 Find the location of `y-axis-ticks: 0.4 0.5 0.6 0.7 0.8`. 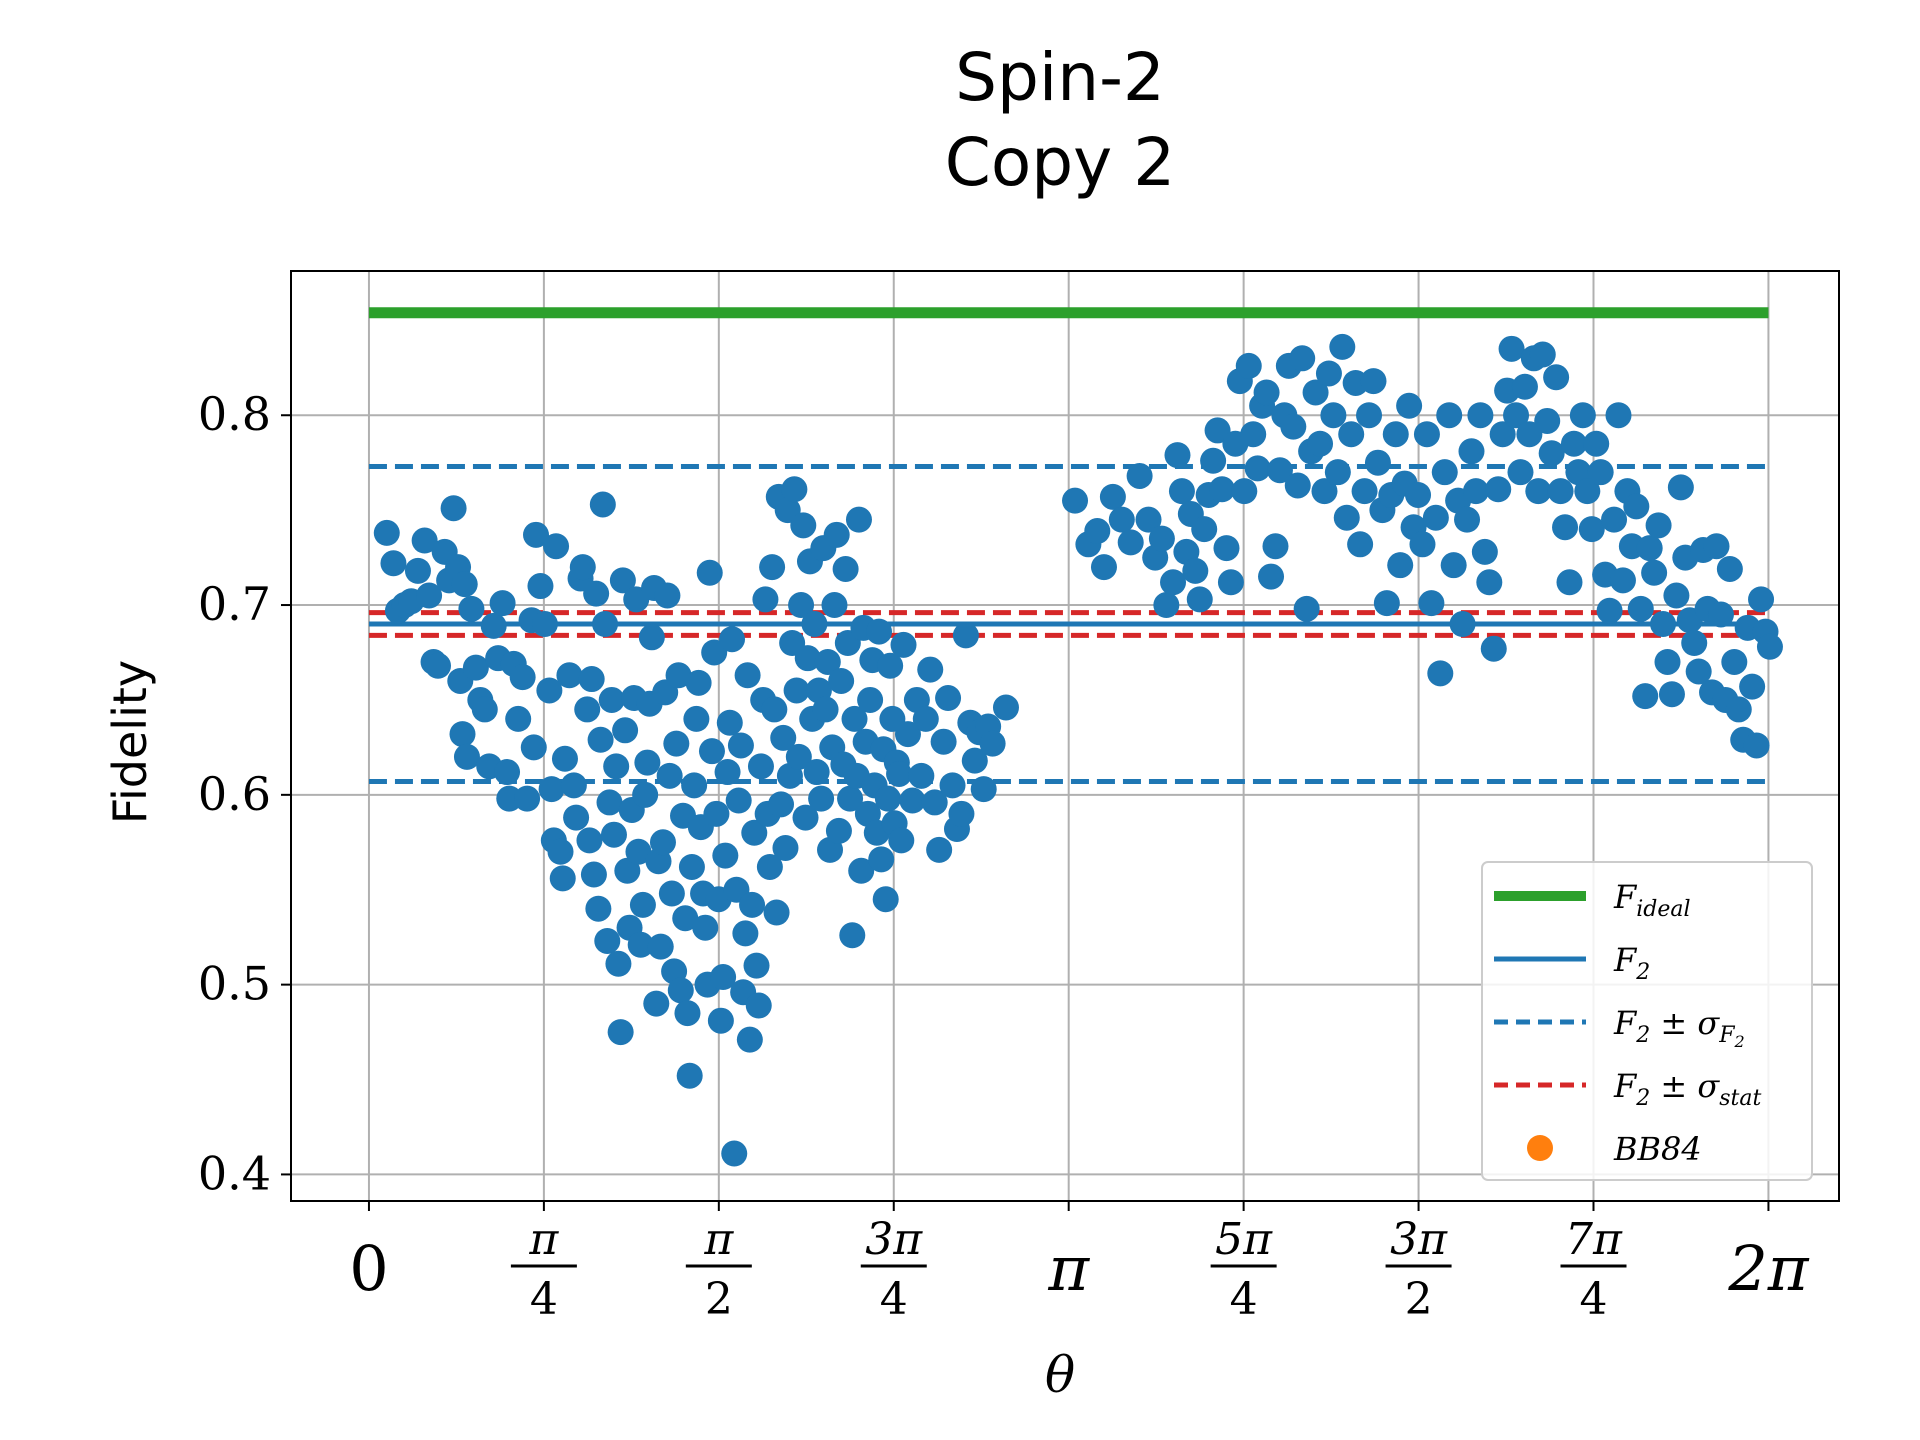

y-axis-ticks: 0.4 0.5 0.6 0.7 0.8 is located at coordinates (244, 793).